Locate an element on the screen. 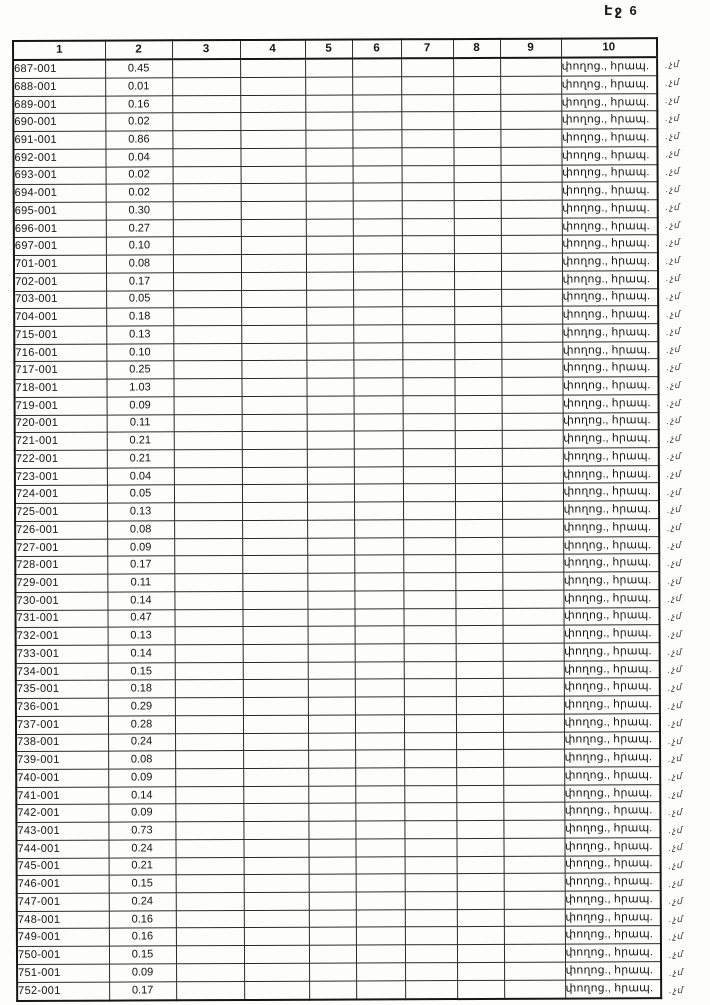 The image size is (710, 1005). row-id: 695-001 is located at coordinates (59, 211).